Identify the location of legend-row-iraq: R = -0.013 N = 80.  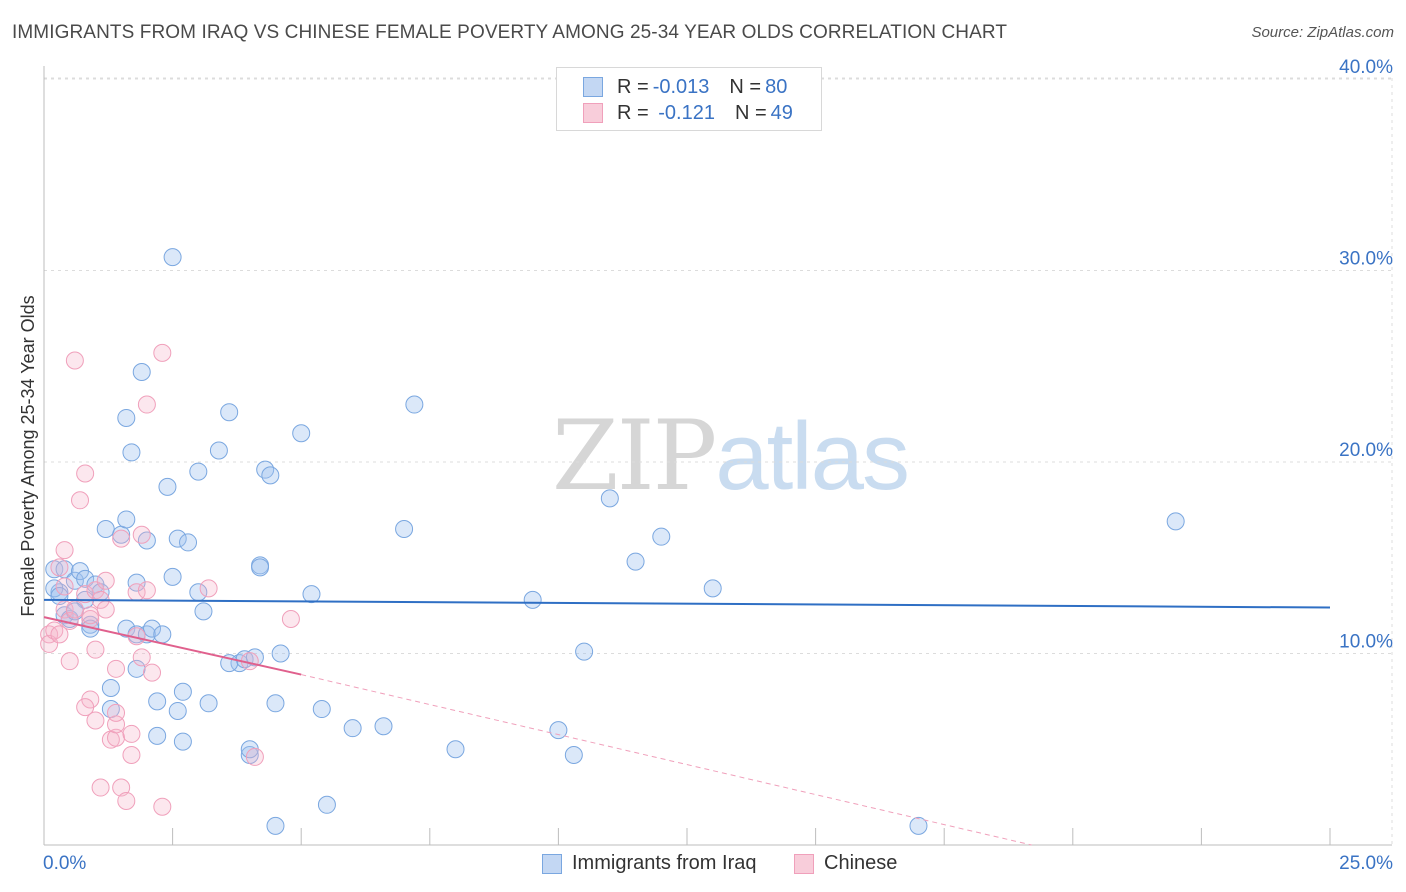
(685, 87).